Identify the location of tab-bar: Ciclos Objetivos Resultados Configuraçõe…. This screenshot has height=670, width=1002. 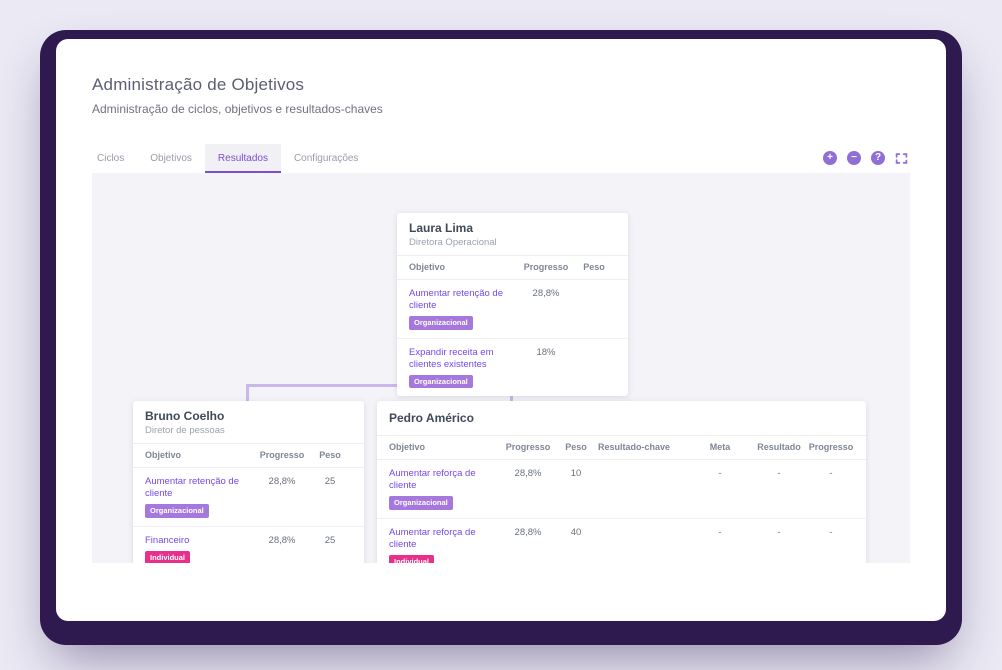
(501, 158).